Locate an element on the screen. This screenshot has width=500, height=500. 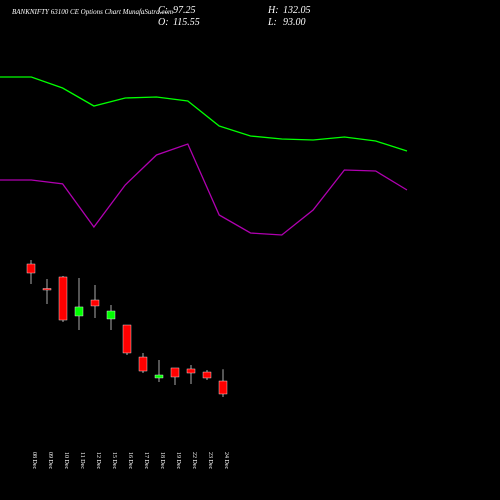
info-key: H: is located at coordinates (273, 10).